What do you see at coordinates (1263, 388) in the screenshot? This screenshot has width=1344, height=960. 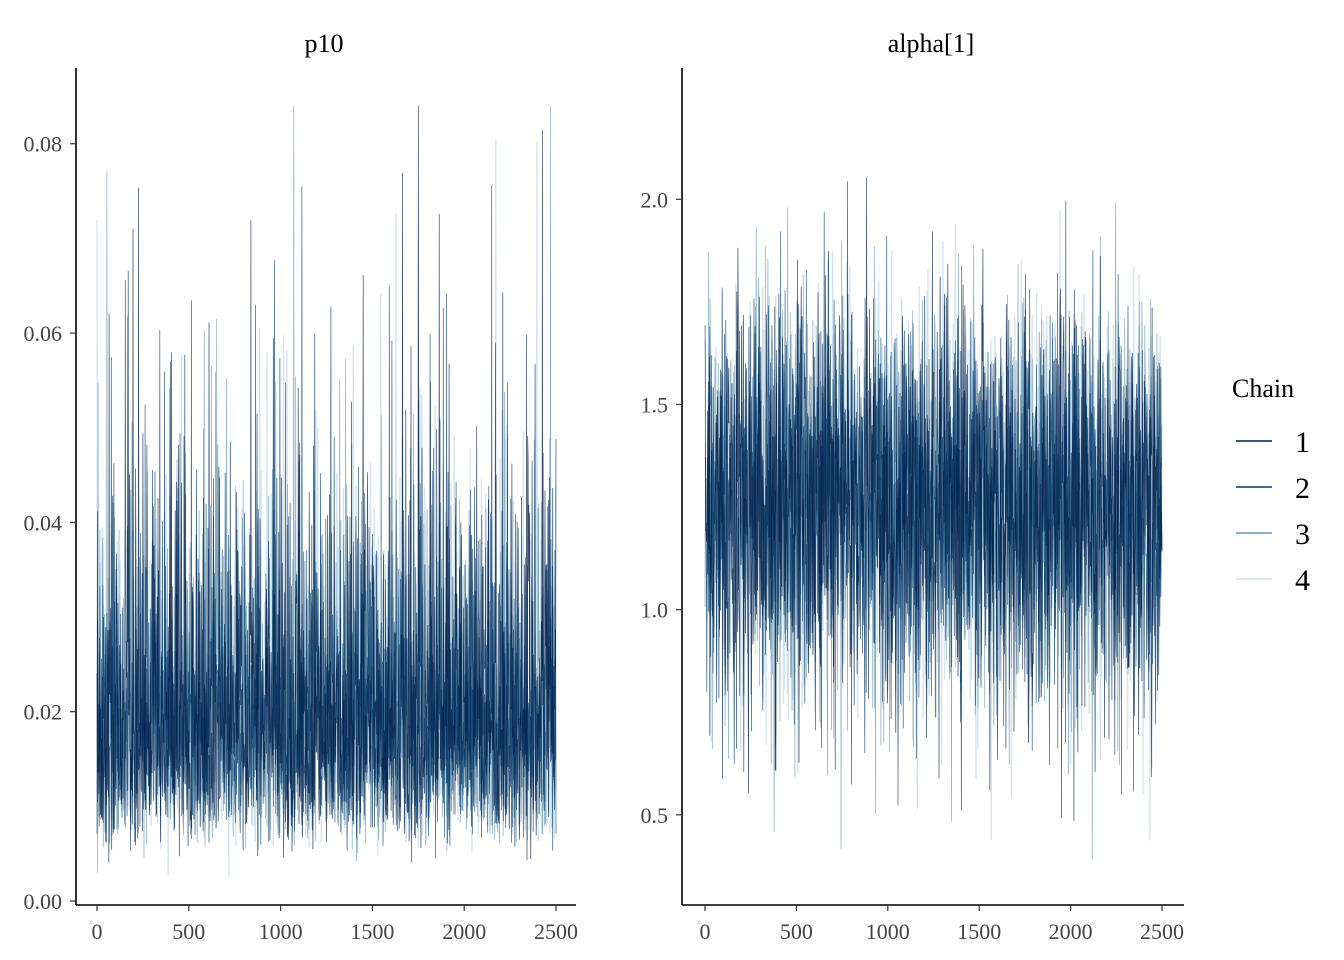 I see `legend-title: Chain` at bounding box center [1263, 388].